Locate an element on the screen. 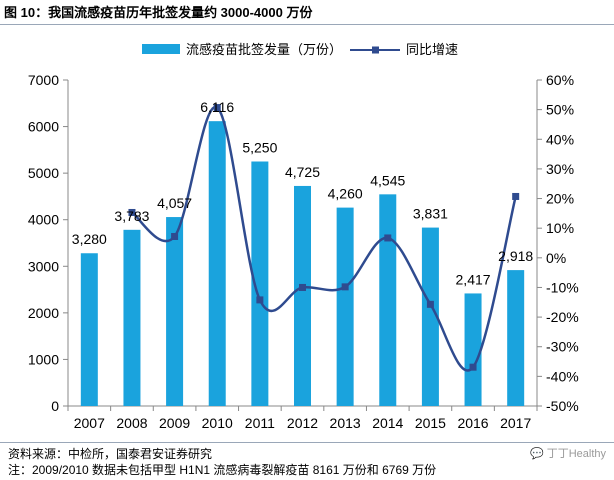 This screenshot has width=614, height=480. x-tick-label: 2007 is located at coordinates (89, 423).